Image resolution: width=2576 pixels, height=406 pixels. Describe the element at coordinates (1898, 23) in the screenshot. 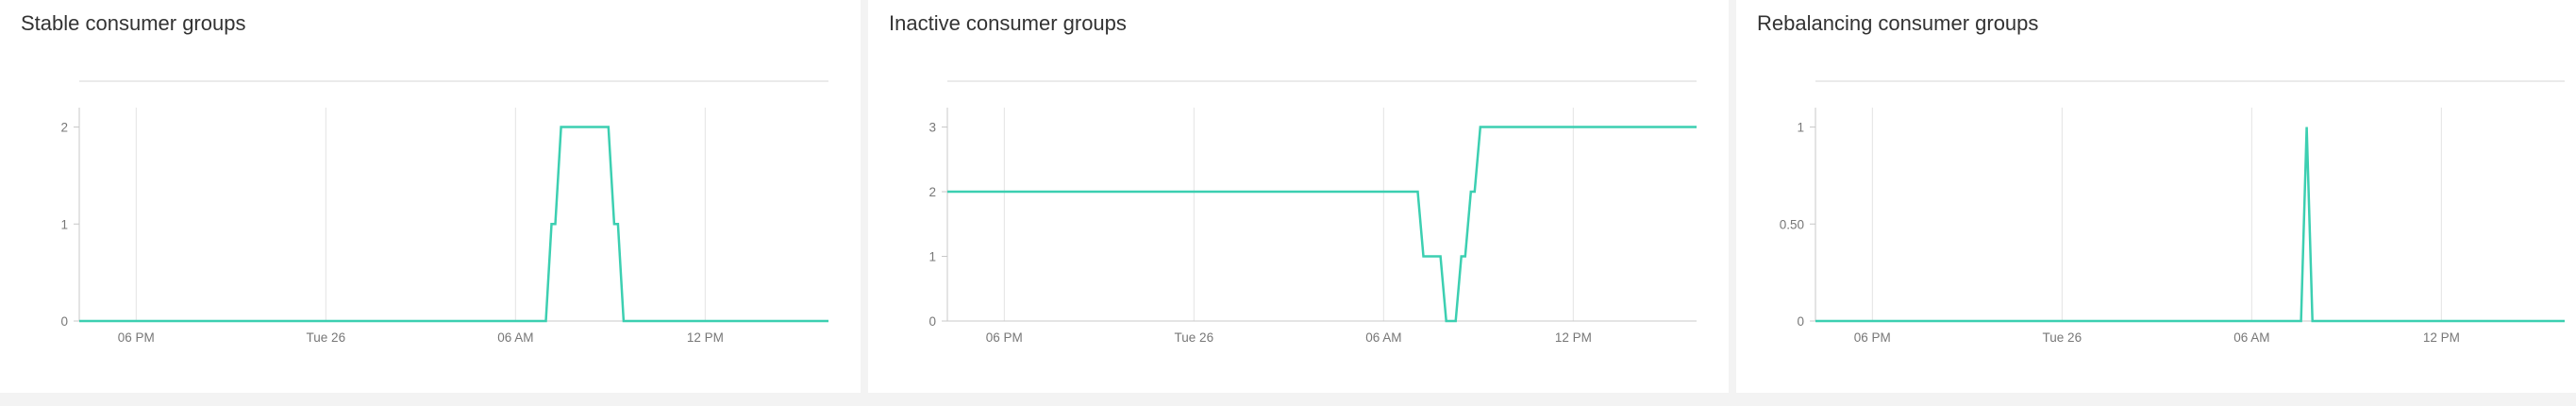

I see `panel-title: Rebalancing consumer groups` at that location.